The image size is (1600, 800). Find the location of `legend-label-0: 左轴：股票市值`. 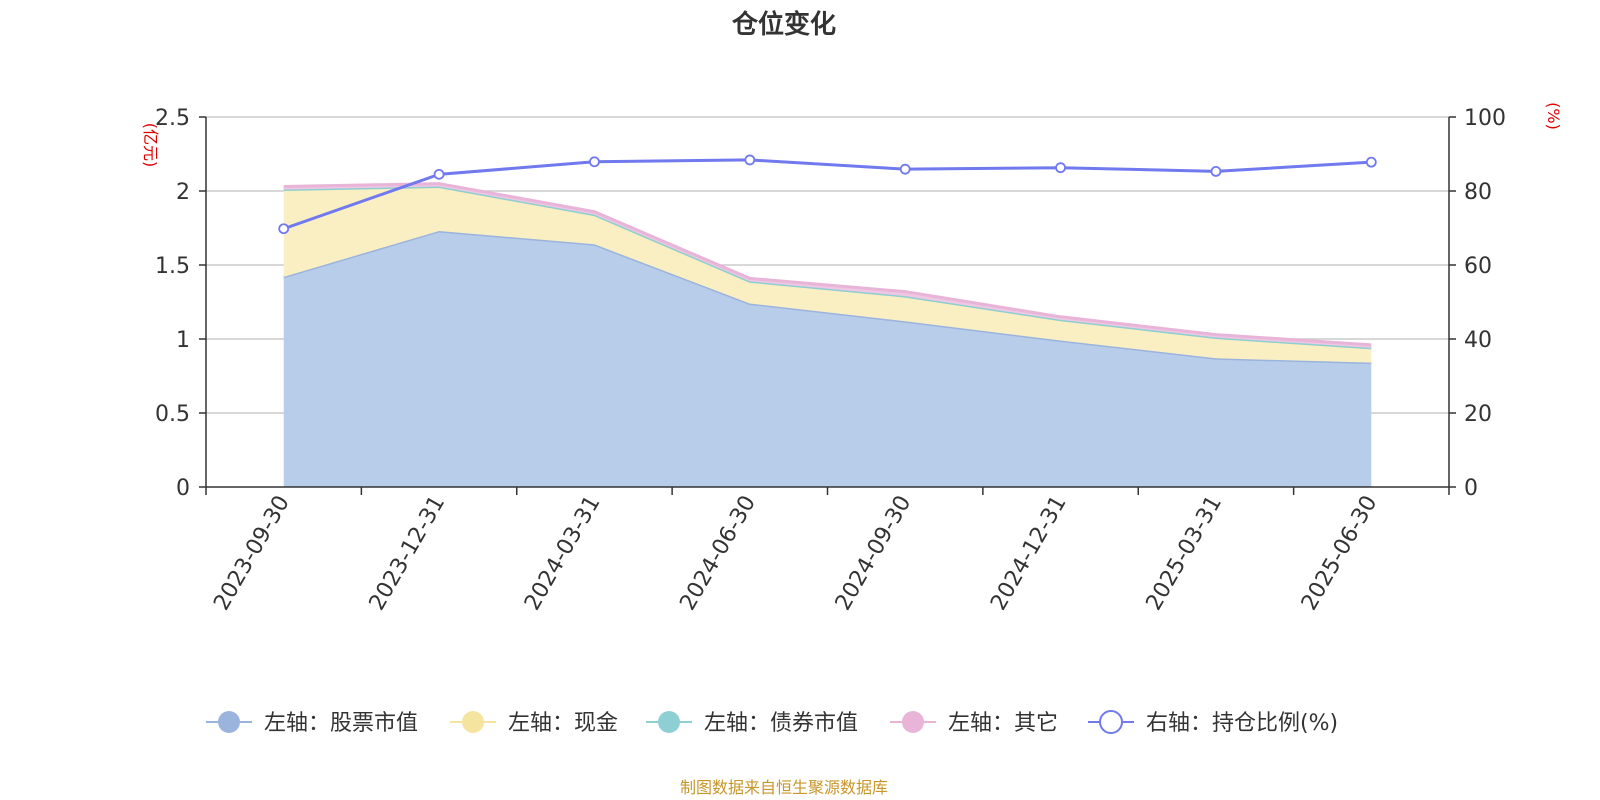

legend-label-0: 左轴：股票市值 is located at coordinates (341, 723).